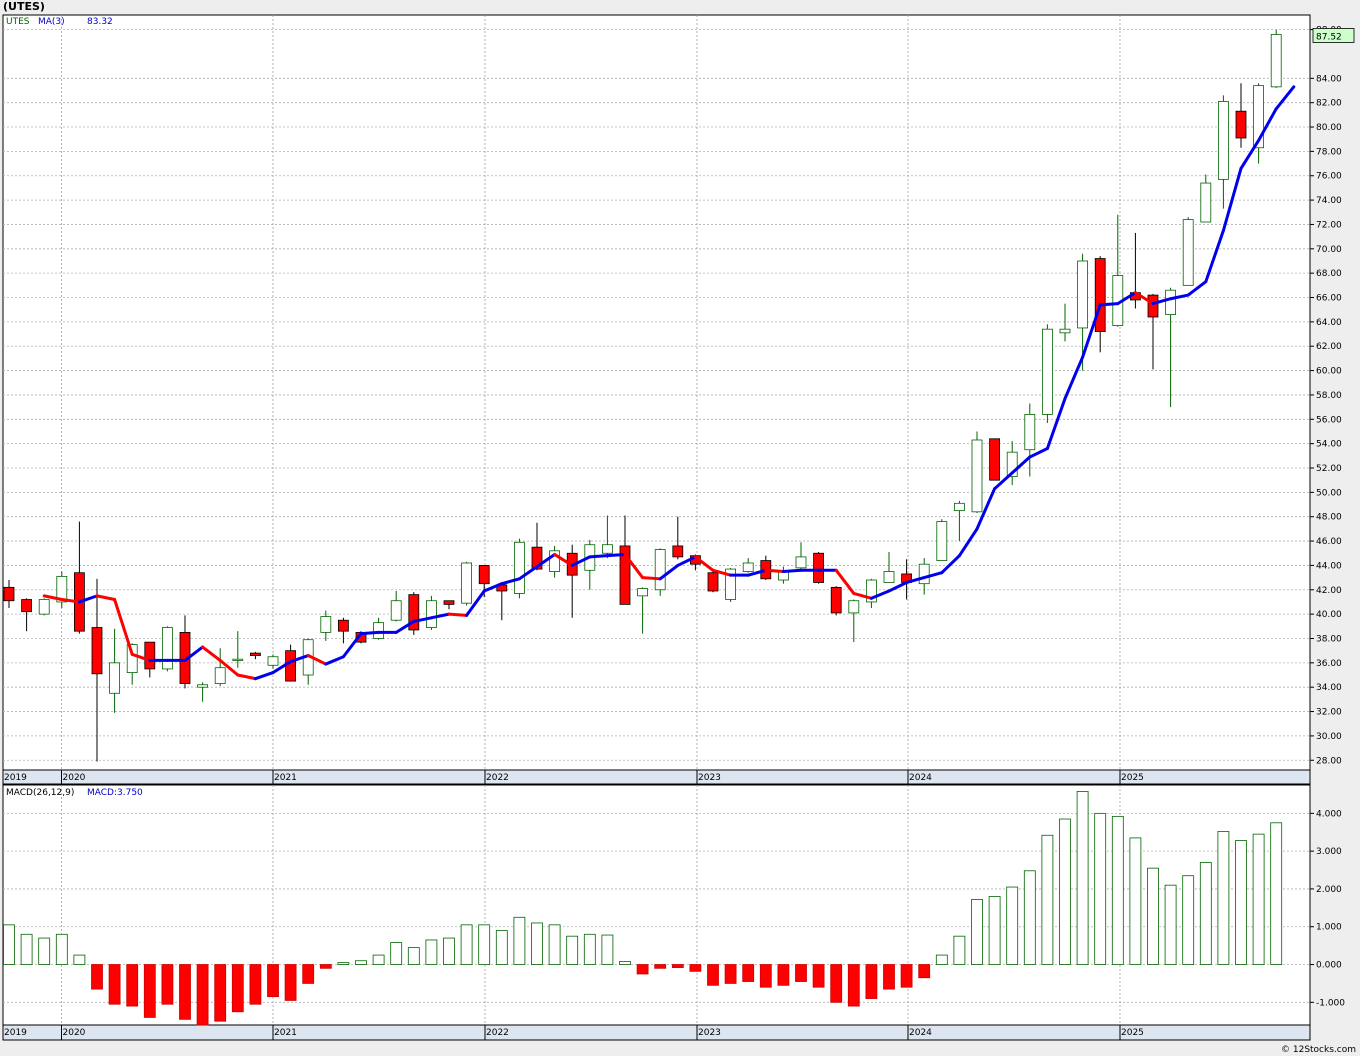  What do you see at coordinates (1132, 1033) in the screenshot?
I see `macd-year-label: 2025` at bounding box center [1132, 1033].